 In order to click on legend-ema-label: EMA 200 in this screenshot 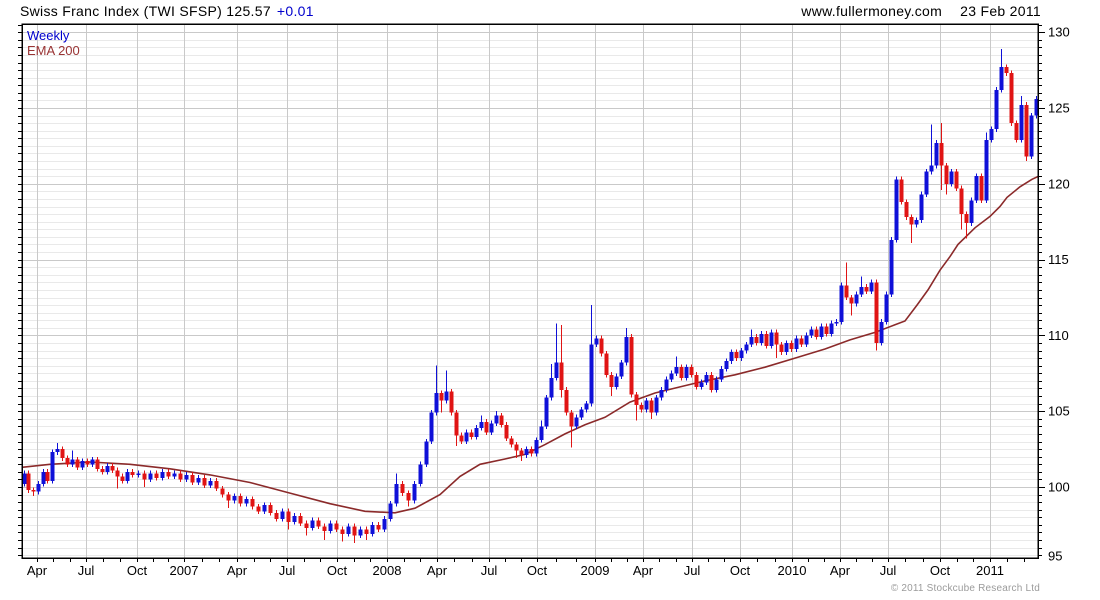, I will do `click(53, 50)`.